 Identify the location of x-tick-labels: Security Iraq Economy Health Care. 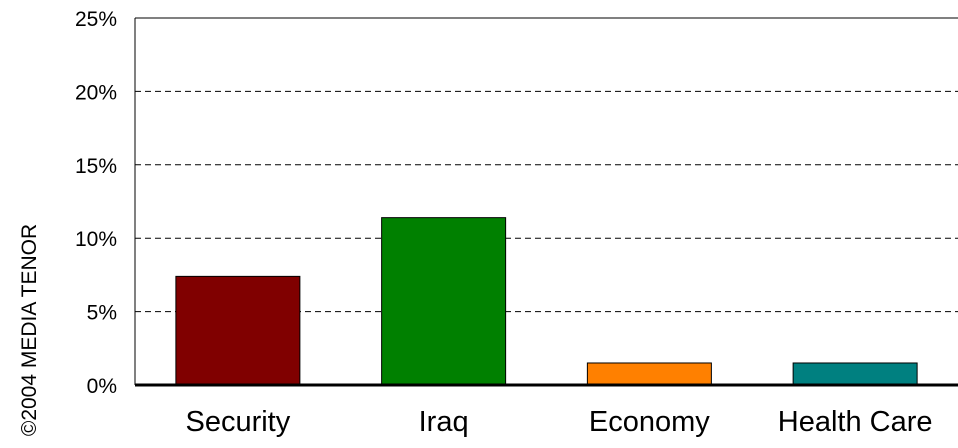
(558, 422).